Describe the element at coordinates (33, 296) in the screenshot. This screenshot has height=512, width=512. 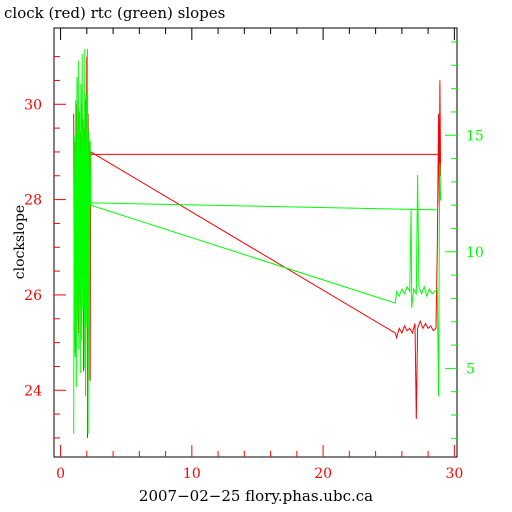
I see `y-left-tick-label: 26` at that location.